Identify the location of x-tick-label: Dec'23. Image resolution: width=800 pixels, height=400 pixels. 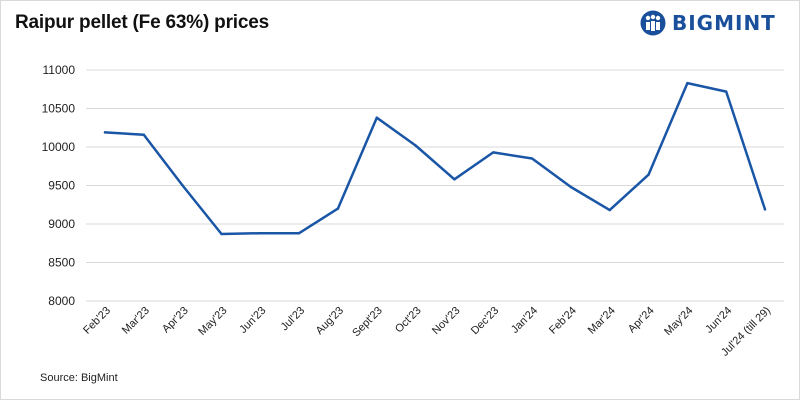
(485, 321).